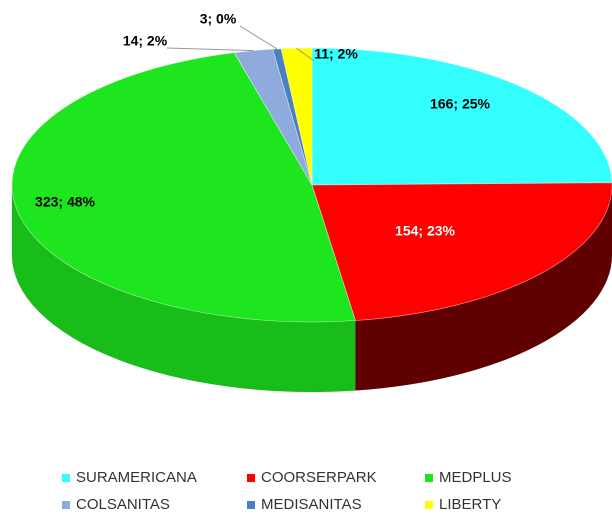  Describe the element at coordinates (425, 231) in the screenshot. I see `data-label: 154; 23%` at that location.